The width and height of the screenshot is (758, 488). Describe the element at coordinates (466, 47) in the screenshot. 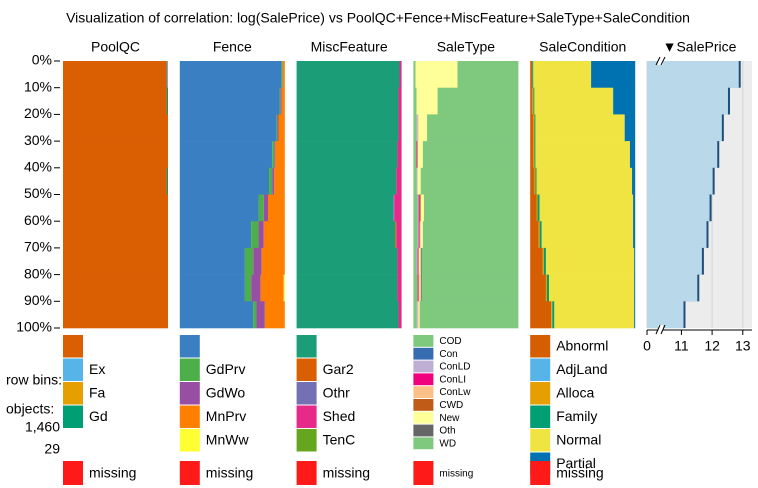

I see `column-header: SaleType` at that location.